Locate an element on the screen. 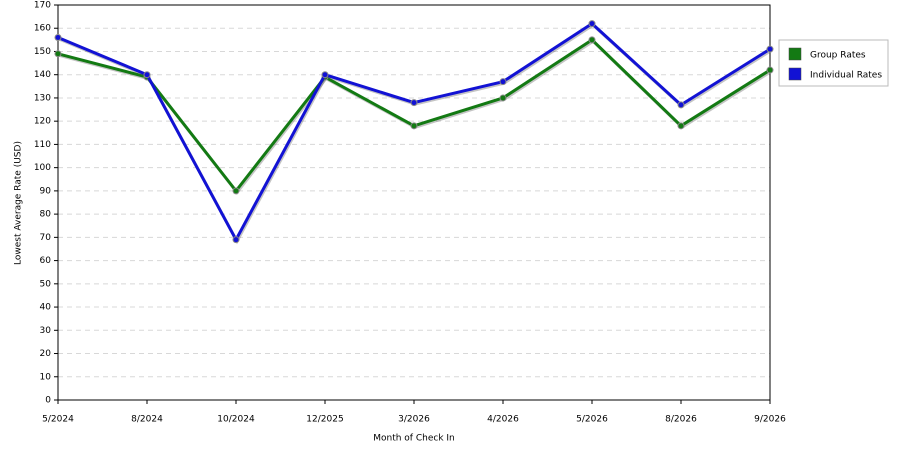 This screenshot has width=900, height=450. x-axis-label: Month of Check In is located at coordinates (414, 439).